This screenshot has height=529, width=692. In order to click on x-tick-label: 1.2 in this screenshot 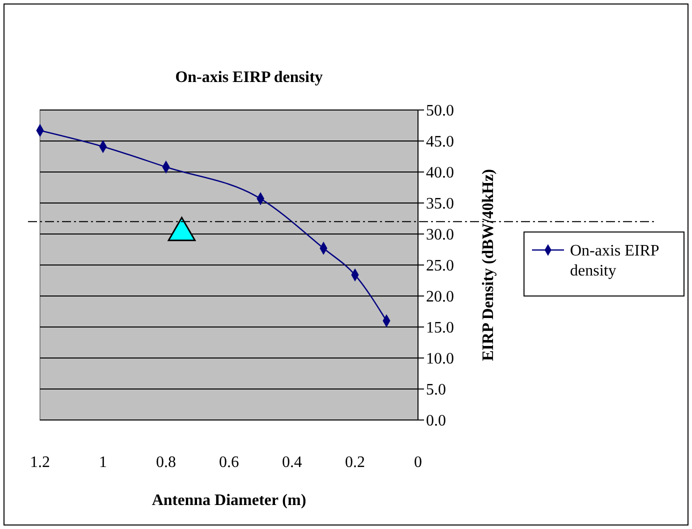, I will do `click(40, 462)`.